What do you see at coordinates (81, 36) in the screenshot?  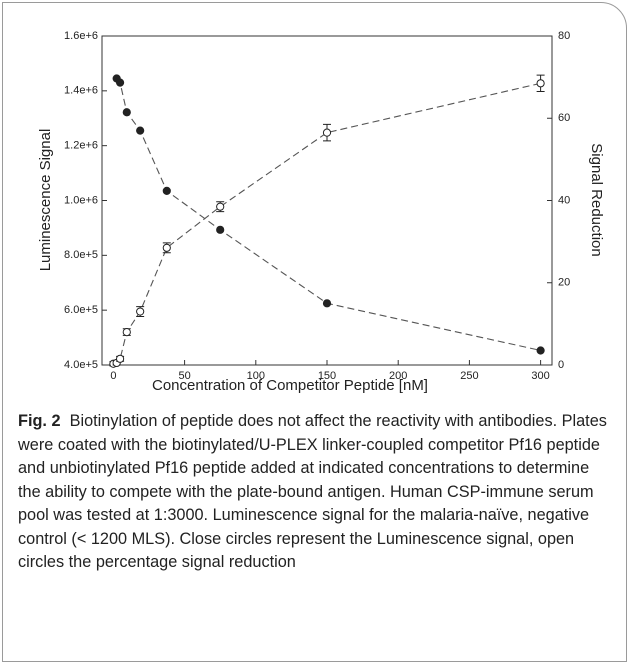 I see `y-tick-label: 1.6e+6` at bounding box center [81, 36].